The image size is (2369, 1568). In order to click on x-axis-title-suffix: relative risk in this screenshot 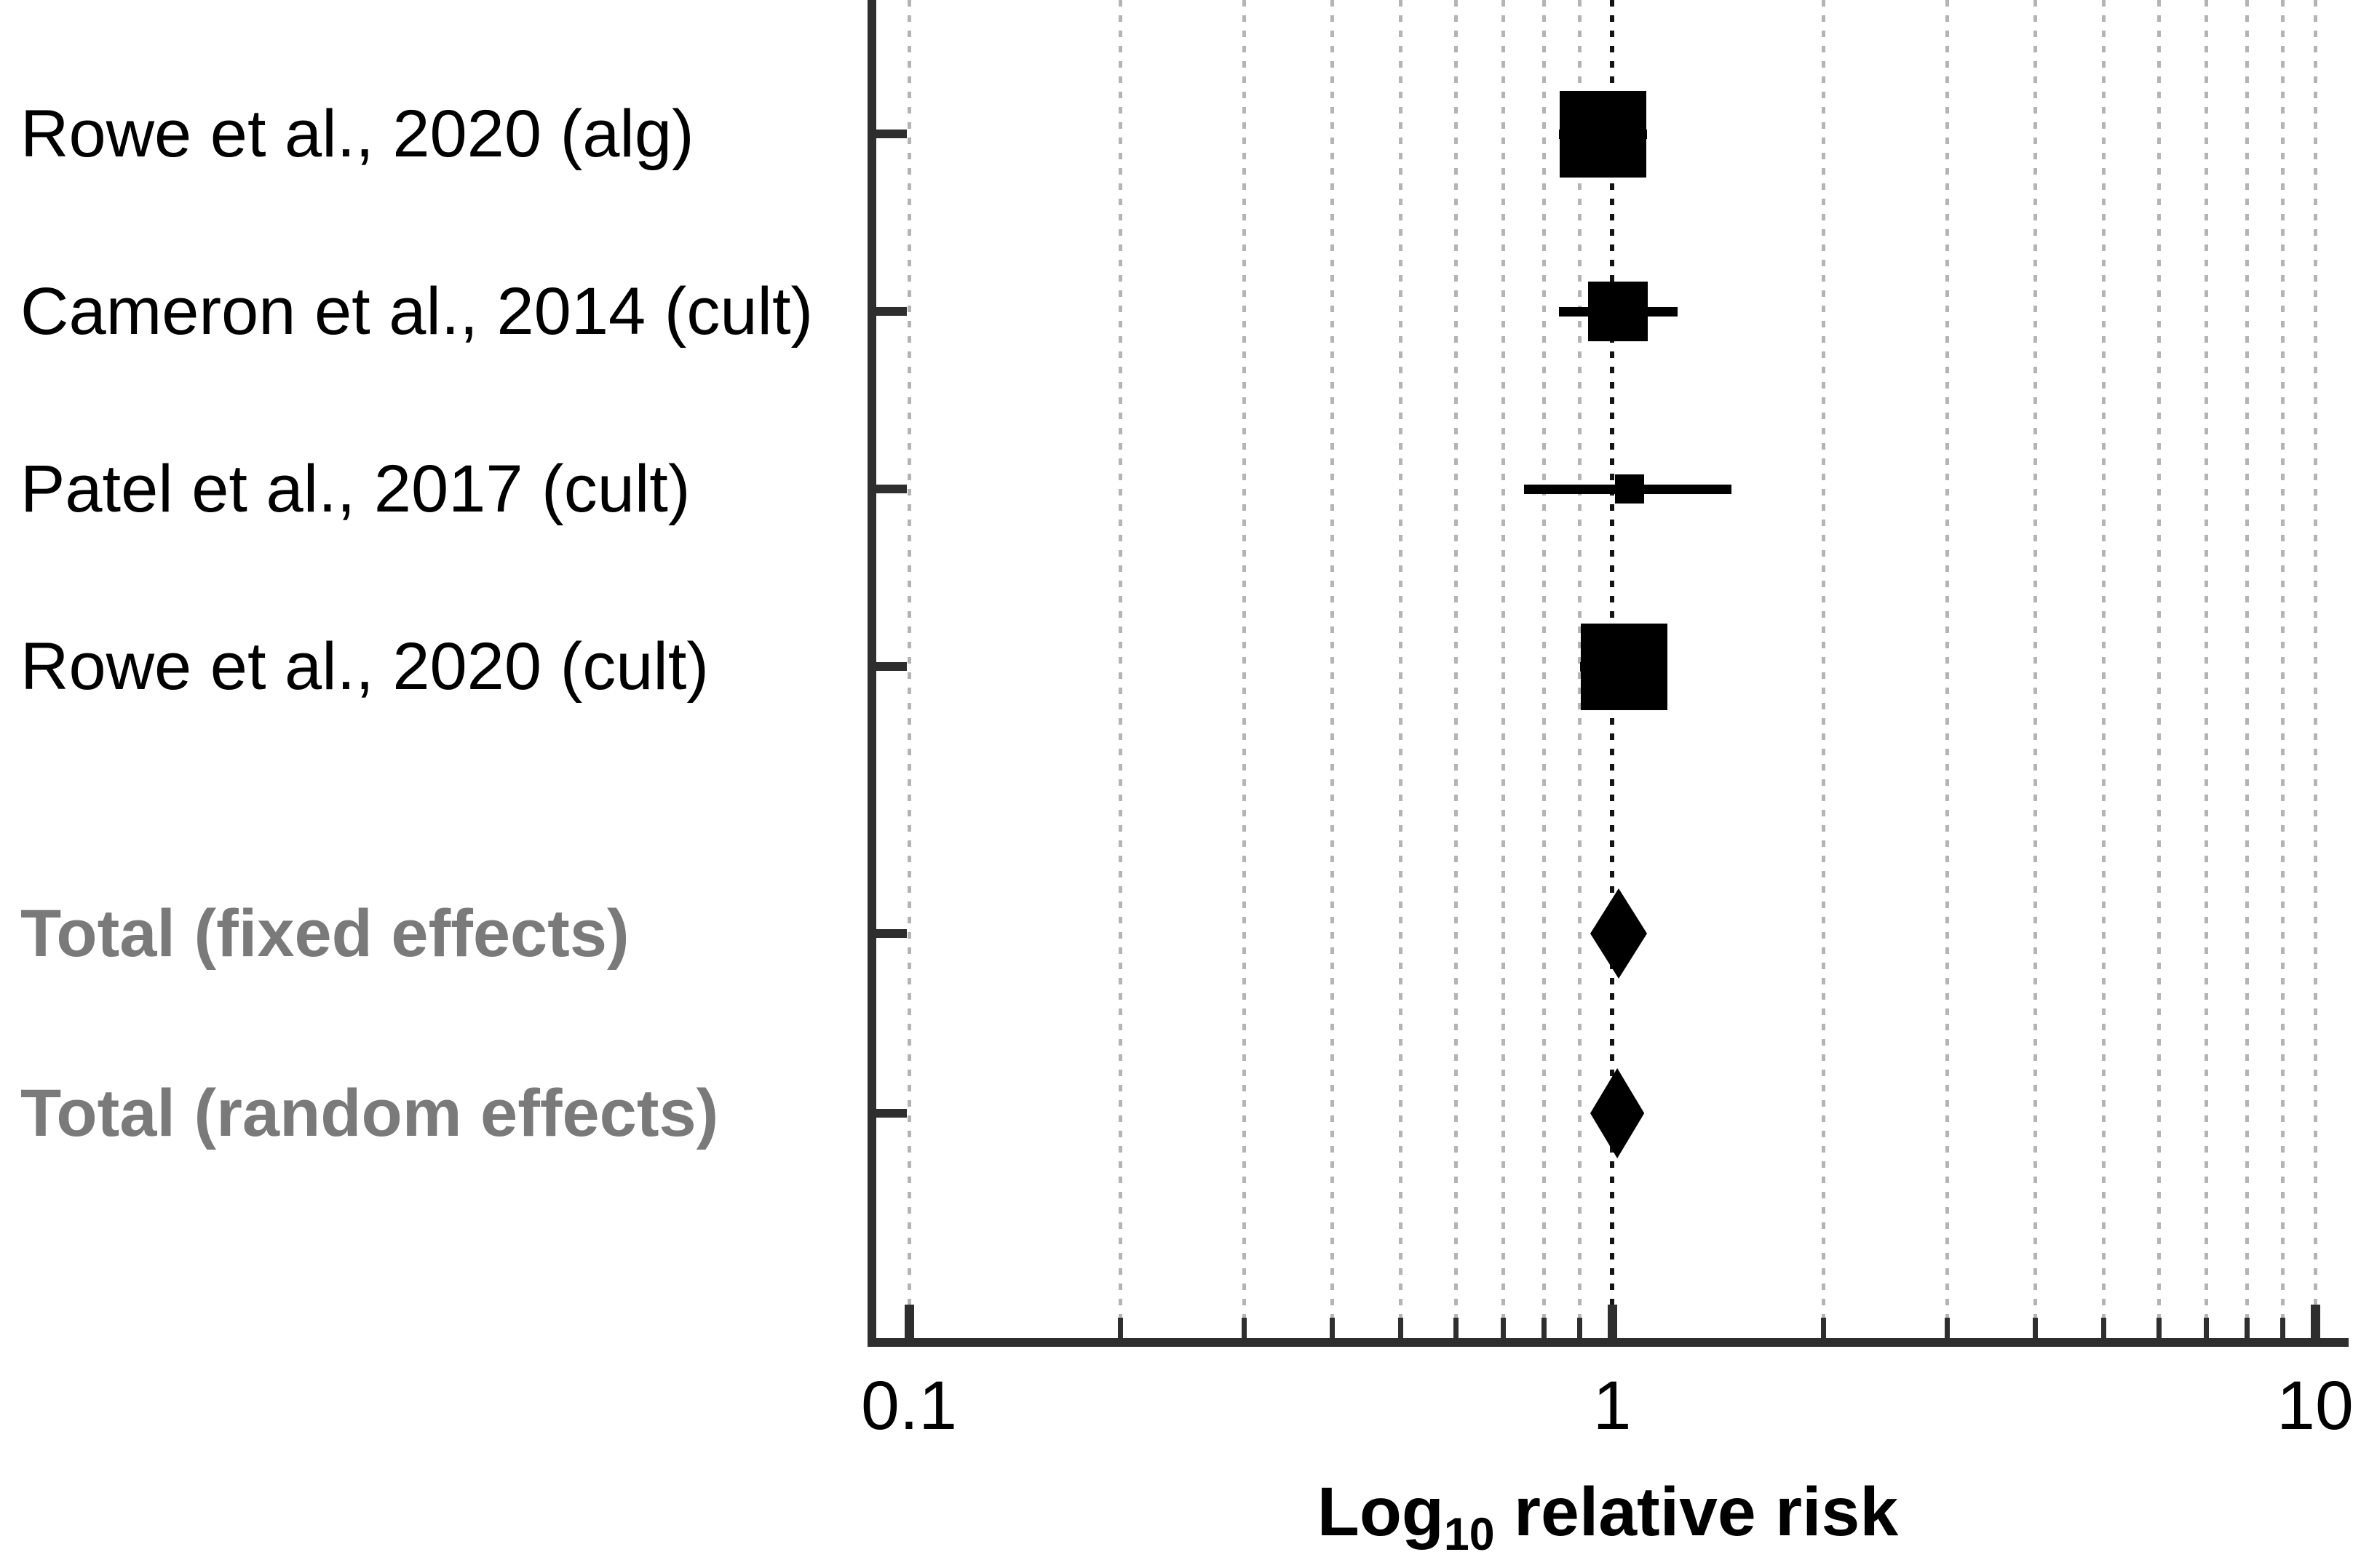, I will do `click(1696, 1512)`.